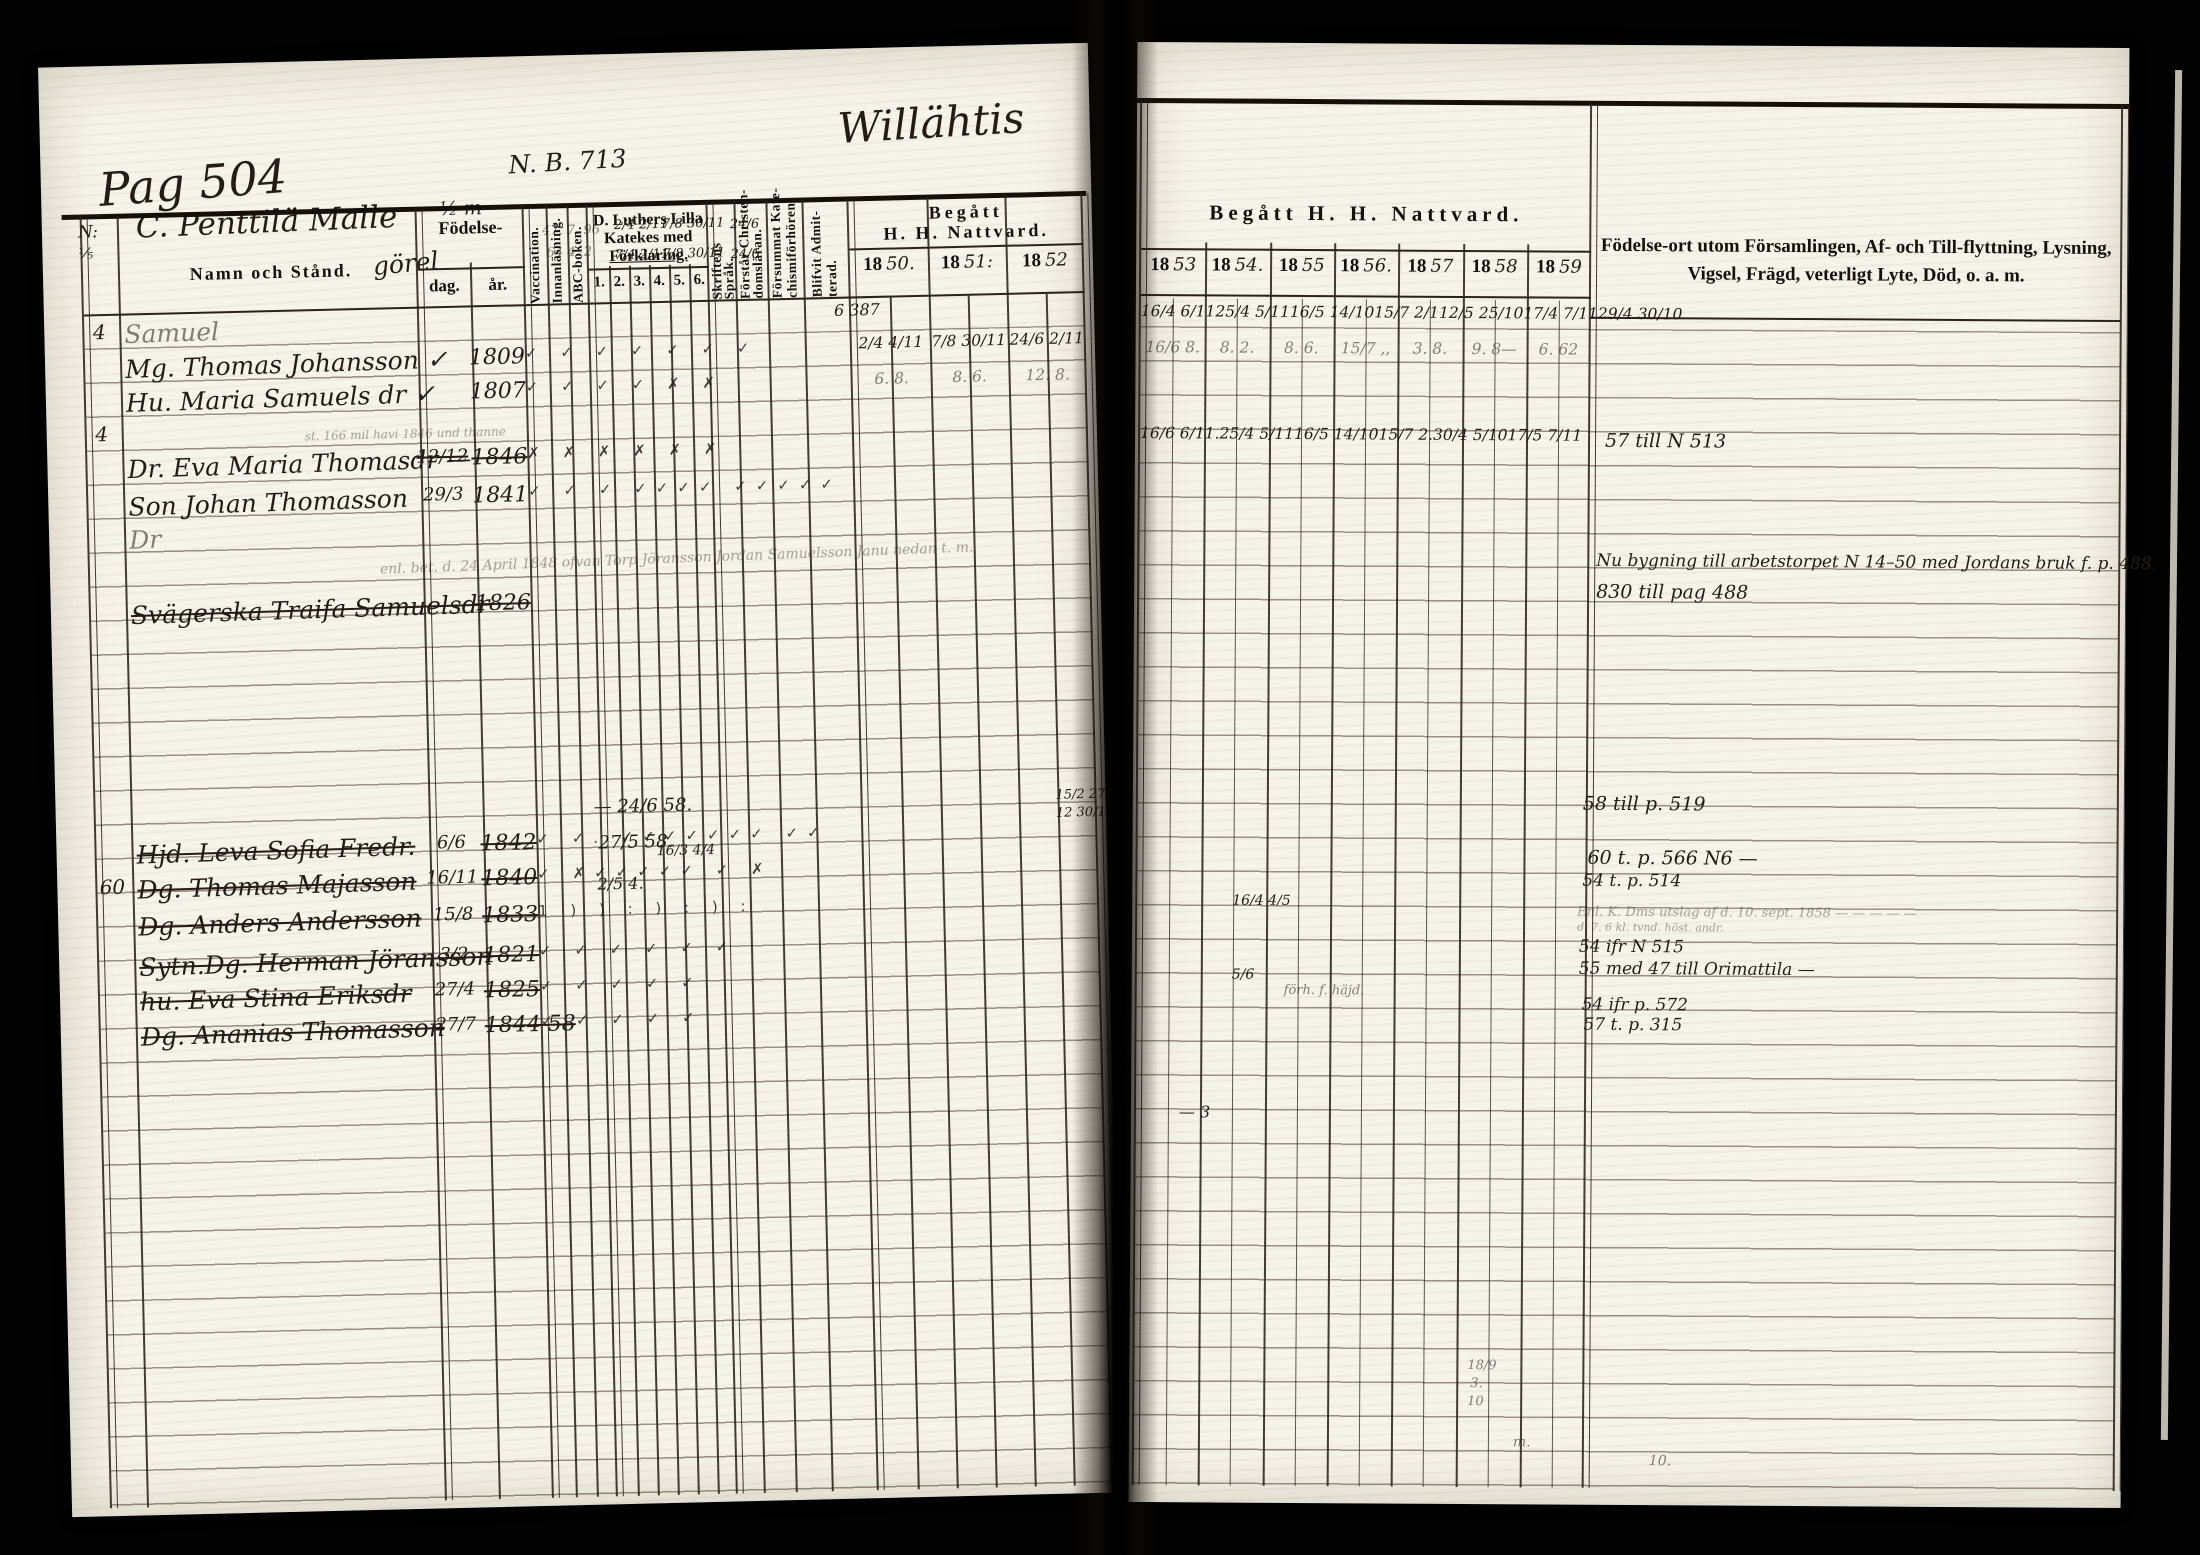 This screenshot has height=1555, width=2200. Describe the element at coordinates (686, 850) in the screenshot. I see `handwritten-mark: 16/3 4/4` at that location.